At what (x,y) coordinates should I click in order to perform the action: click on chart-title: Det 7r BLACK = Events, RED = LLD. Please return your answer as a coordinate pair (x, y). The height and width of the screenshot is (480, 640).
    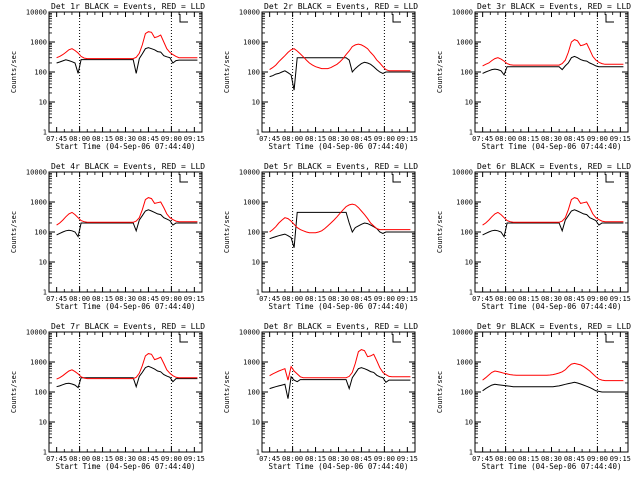
    Looking at the image, I should click on (128, 326).